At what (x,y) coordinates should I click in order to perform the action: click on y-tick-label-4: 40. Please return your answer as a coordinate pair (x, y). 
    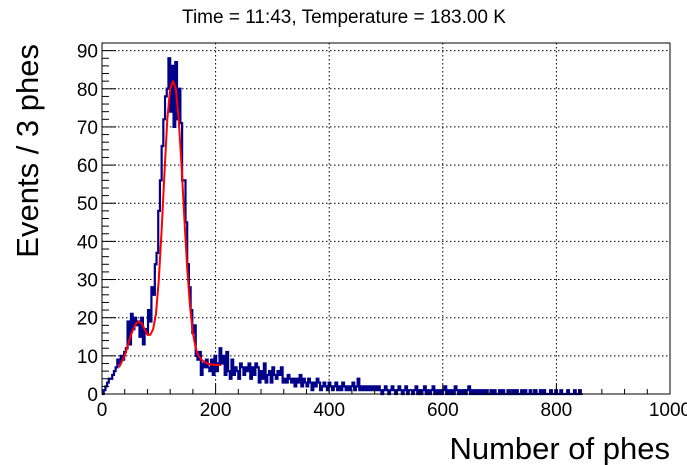
    Looking at the image, I should click on (87, 242).